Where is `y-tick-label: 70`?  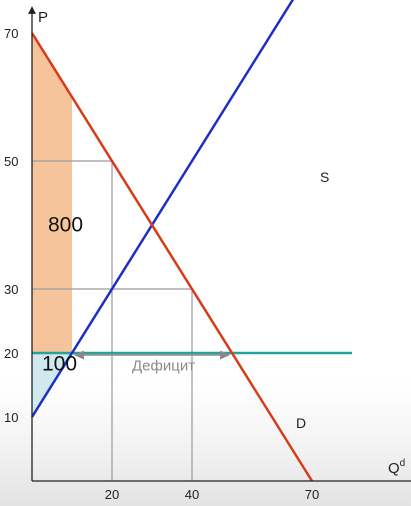 y-tick-label: 70 is located at coordinates (11, 33).